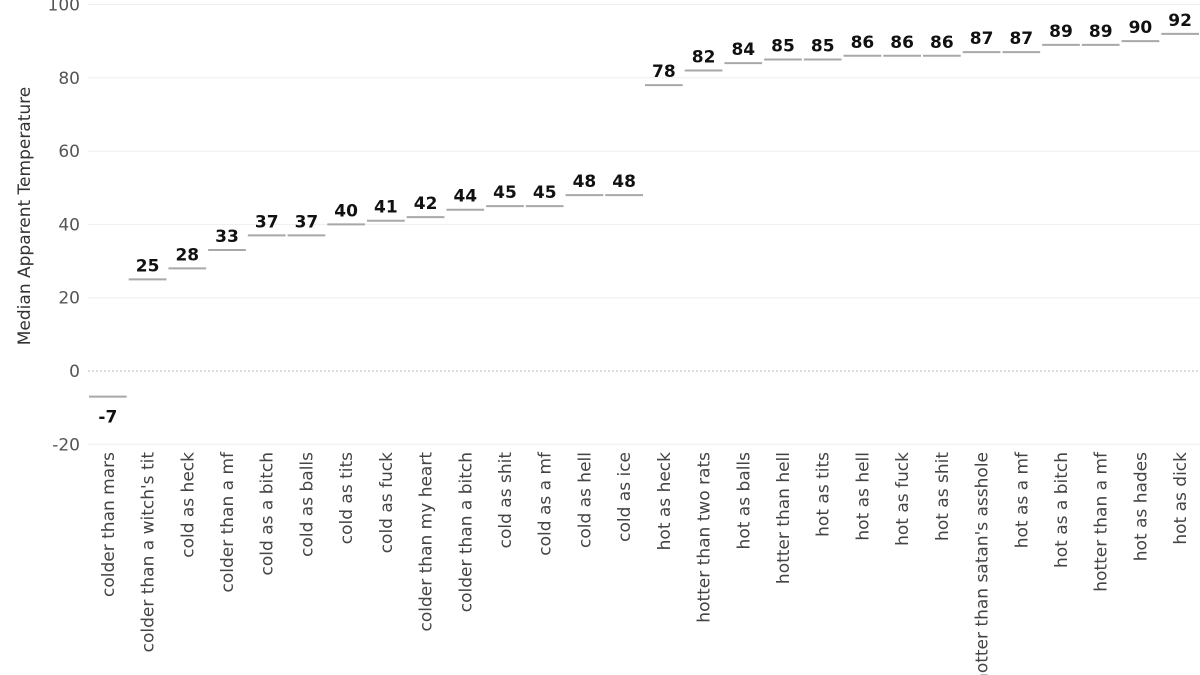  Describe the element at coordinates (1022, 499) in the screenshot. I see `category-label: hot as a mf` at that location.